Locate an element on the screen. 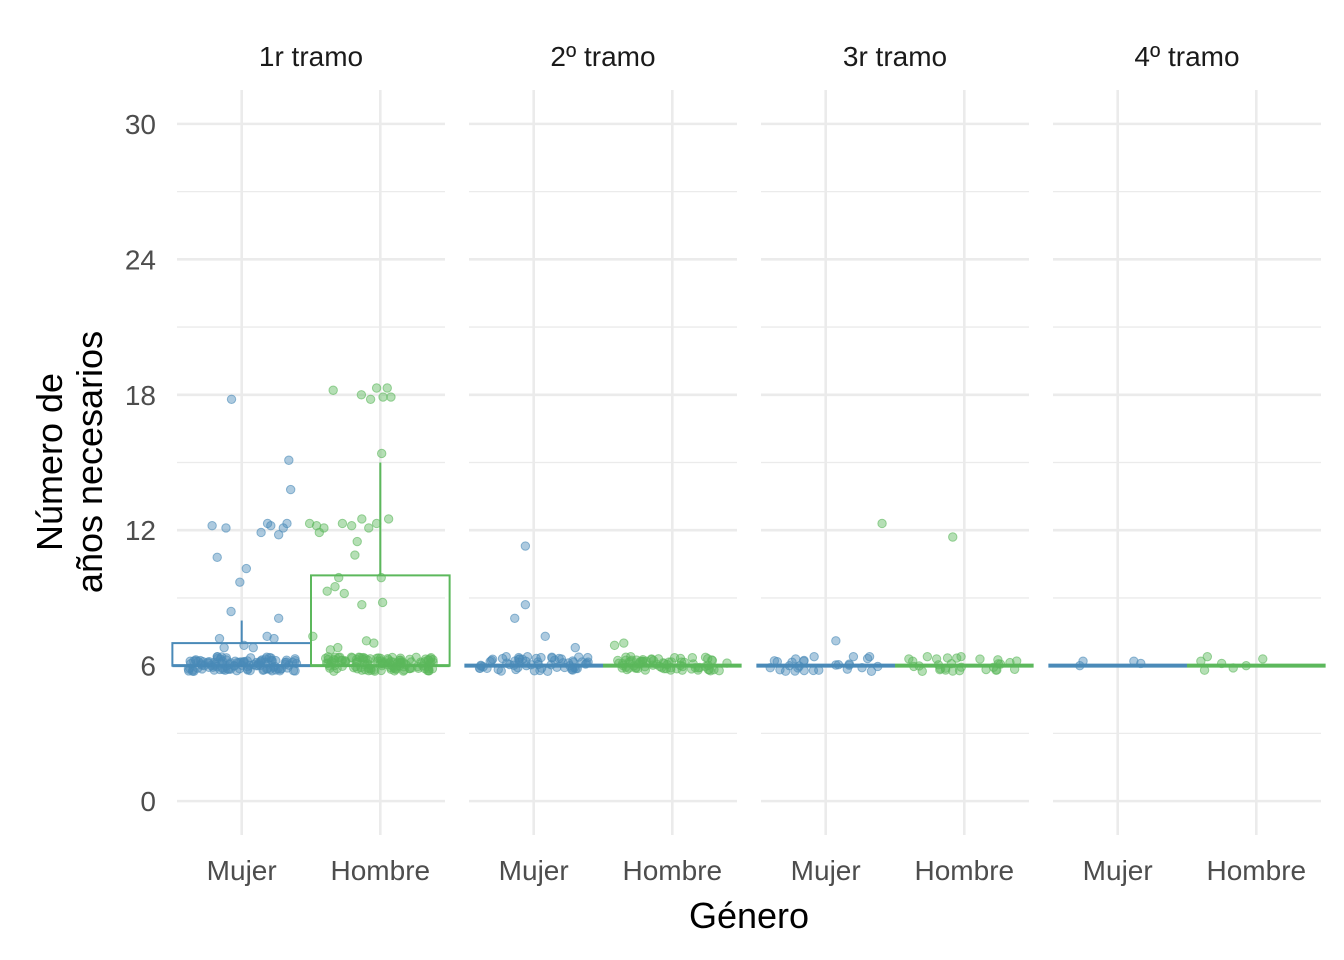 The width and height of the screenshot is (1344, 960). facet-strip-label: 2º tramo is located at coordinates (602, 56).